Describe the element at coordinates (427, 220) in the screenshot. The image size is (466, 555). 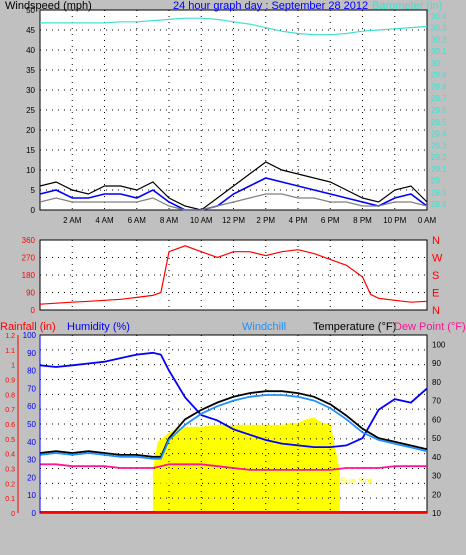
I see `time-tick-label: 0 AM` at that location.